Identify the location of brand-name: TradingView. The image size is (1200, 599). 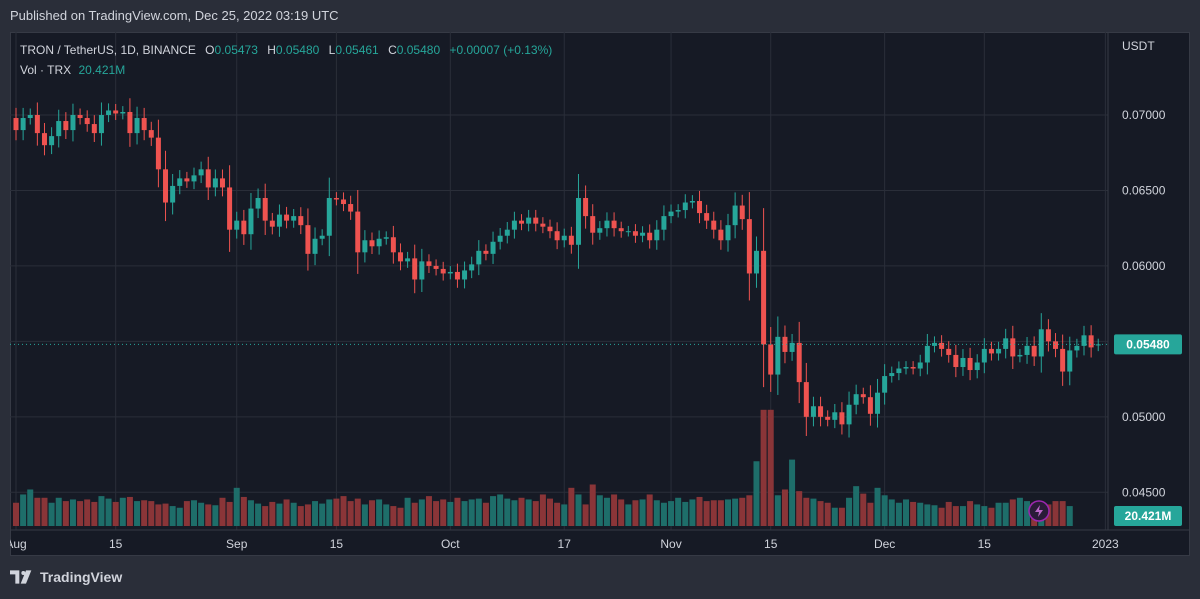
(81, 577).